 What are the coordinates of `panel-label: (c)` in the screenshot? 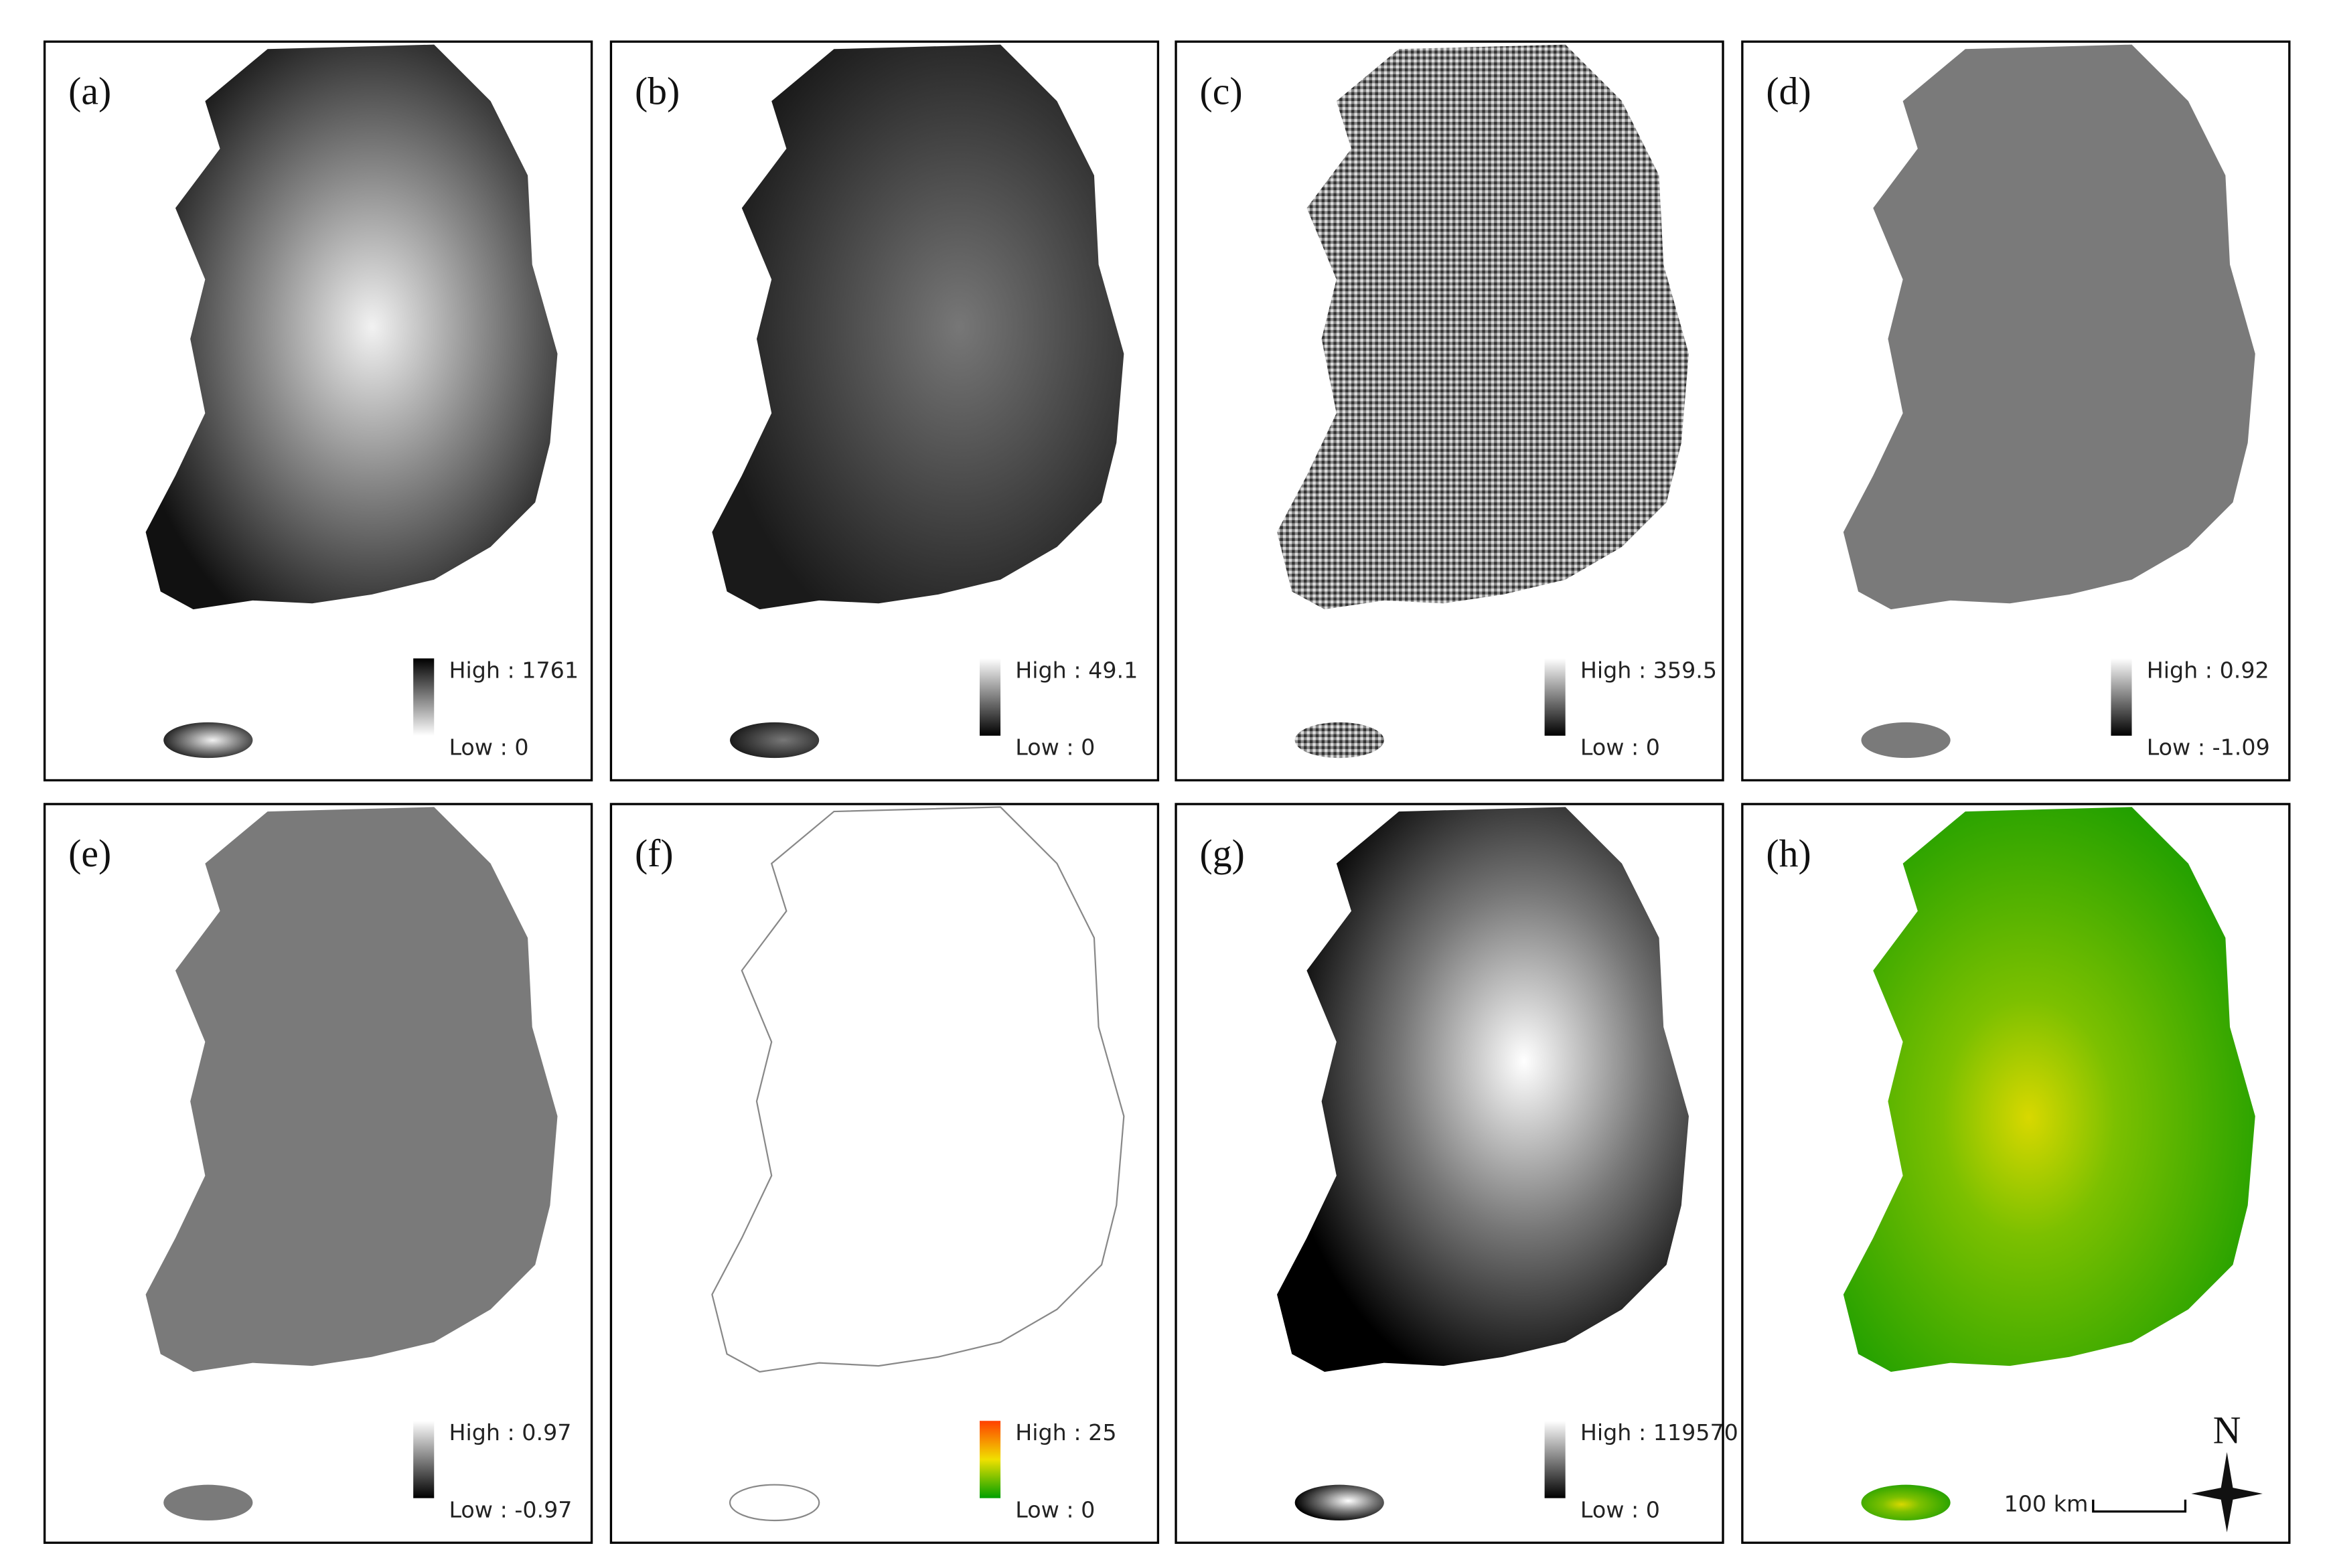 It's located at (1221, 91).